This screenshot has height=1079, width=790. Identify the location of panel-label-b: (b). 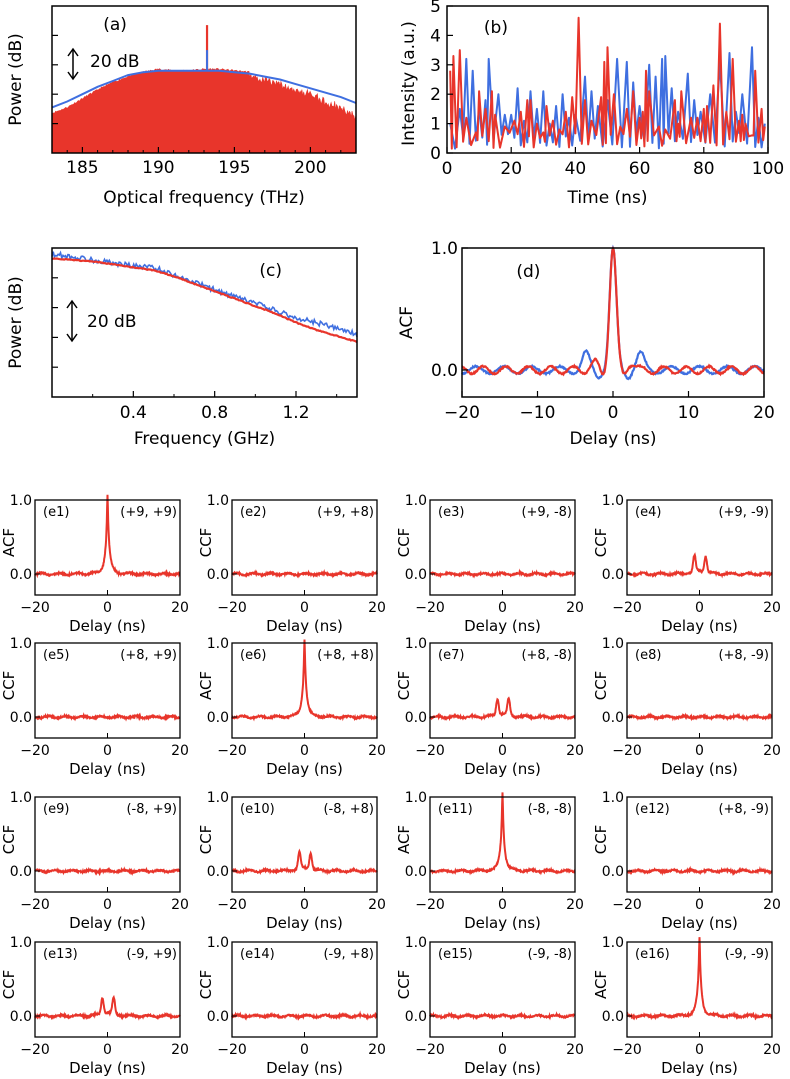
(496, 28).